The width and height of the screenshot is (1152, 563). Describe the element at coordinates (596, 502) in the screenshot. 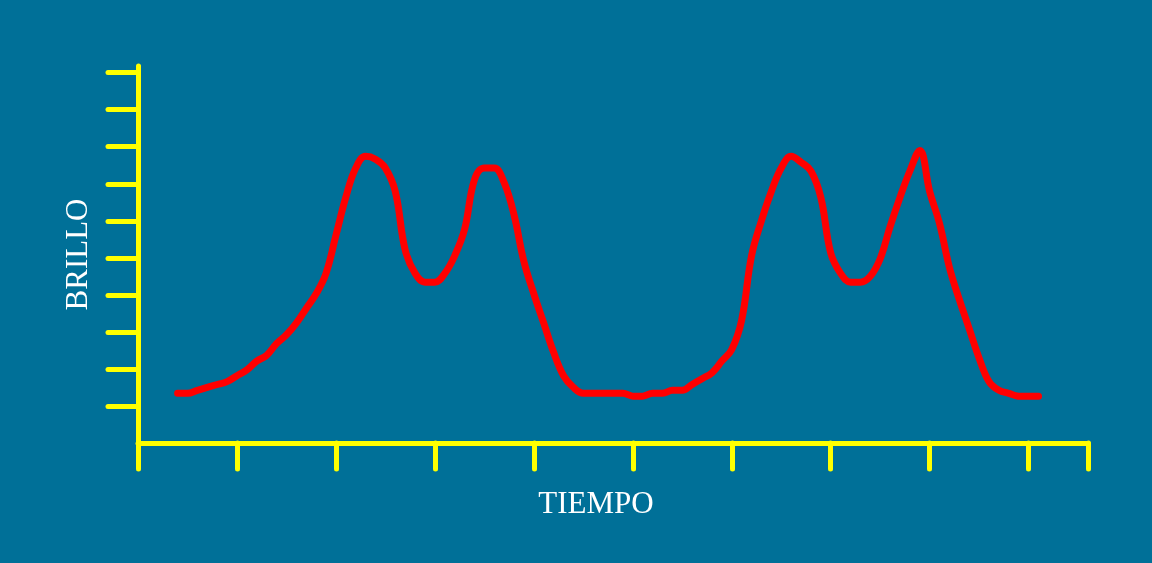

I see `x-axis-title: TIEMPO` at that location.